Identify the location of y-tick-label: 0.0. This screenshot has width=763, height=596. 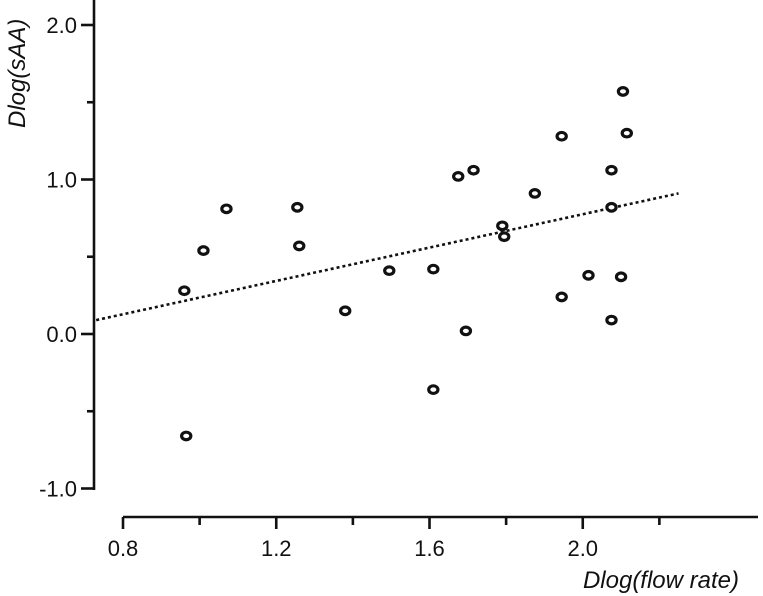
(61, 334).